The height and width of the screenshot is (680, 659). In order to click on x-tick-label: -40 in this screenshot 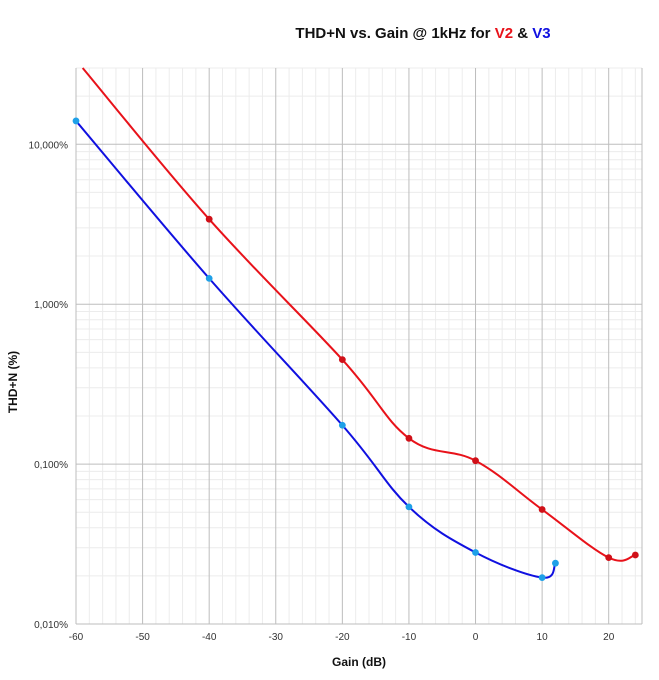, I will do `click(209, 637)`.